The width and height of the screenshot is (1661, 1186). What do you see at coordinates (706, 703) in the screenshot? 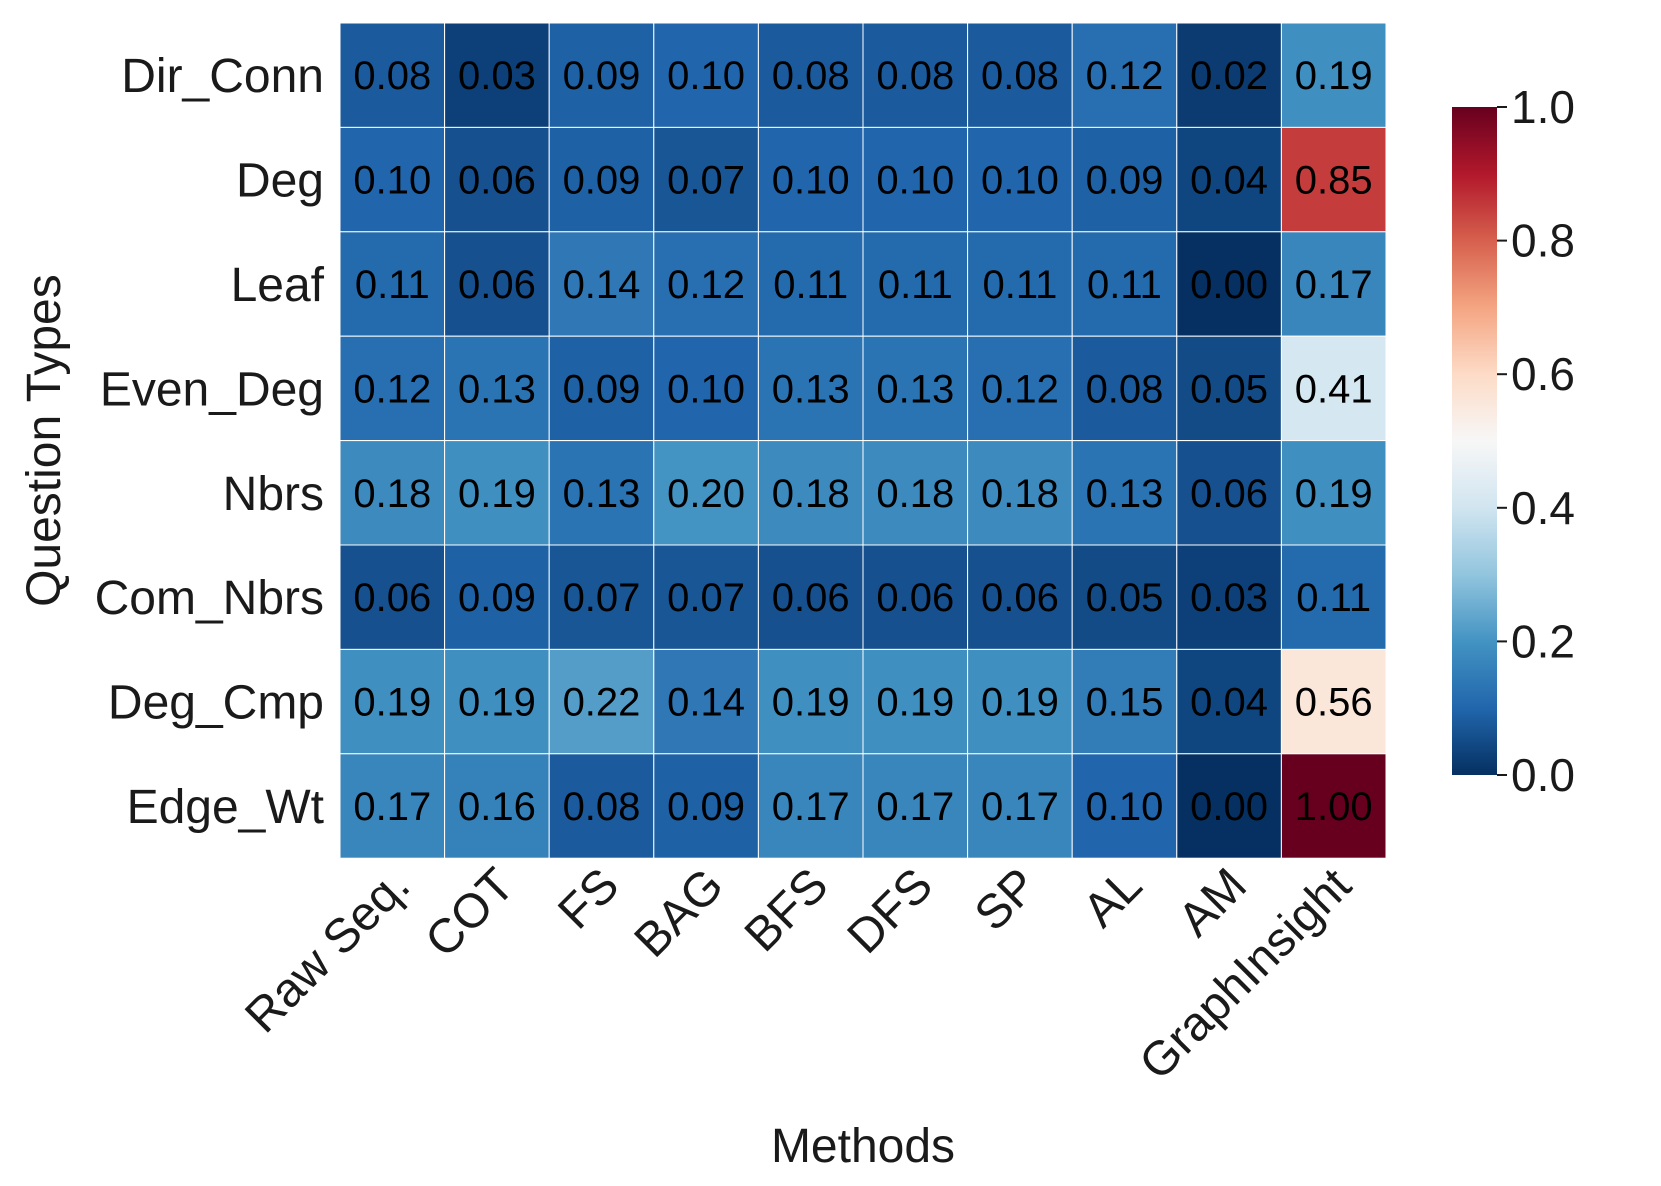
I see `cell-value-label: 0.14` at bounding box center [706, 703].